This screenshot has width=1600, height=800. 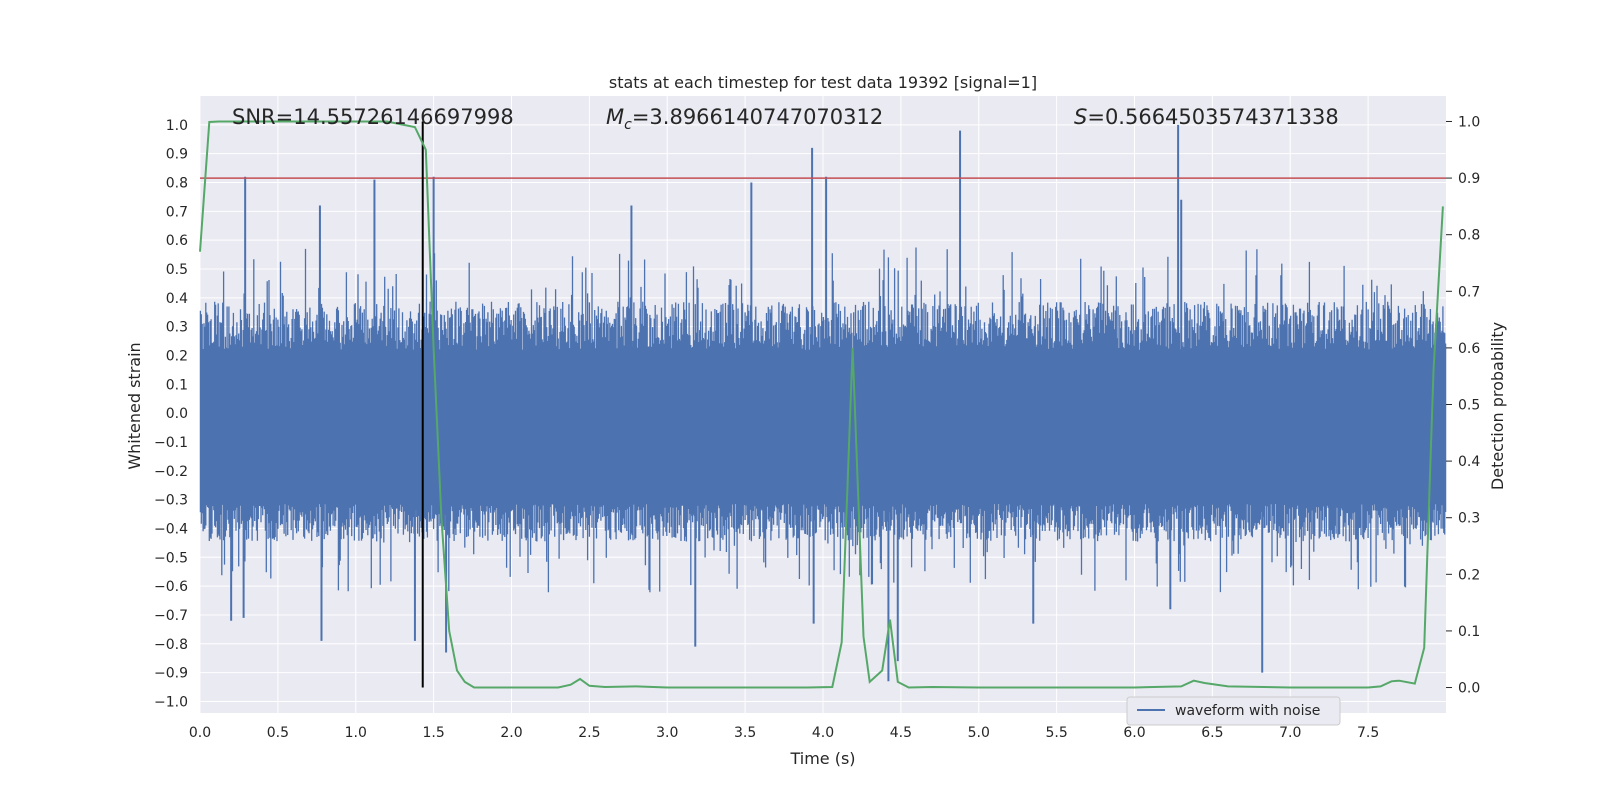 I want to click on y-left-tick-label: −0.5, so click(x=171, y=558).